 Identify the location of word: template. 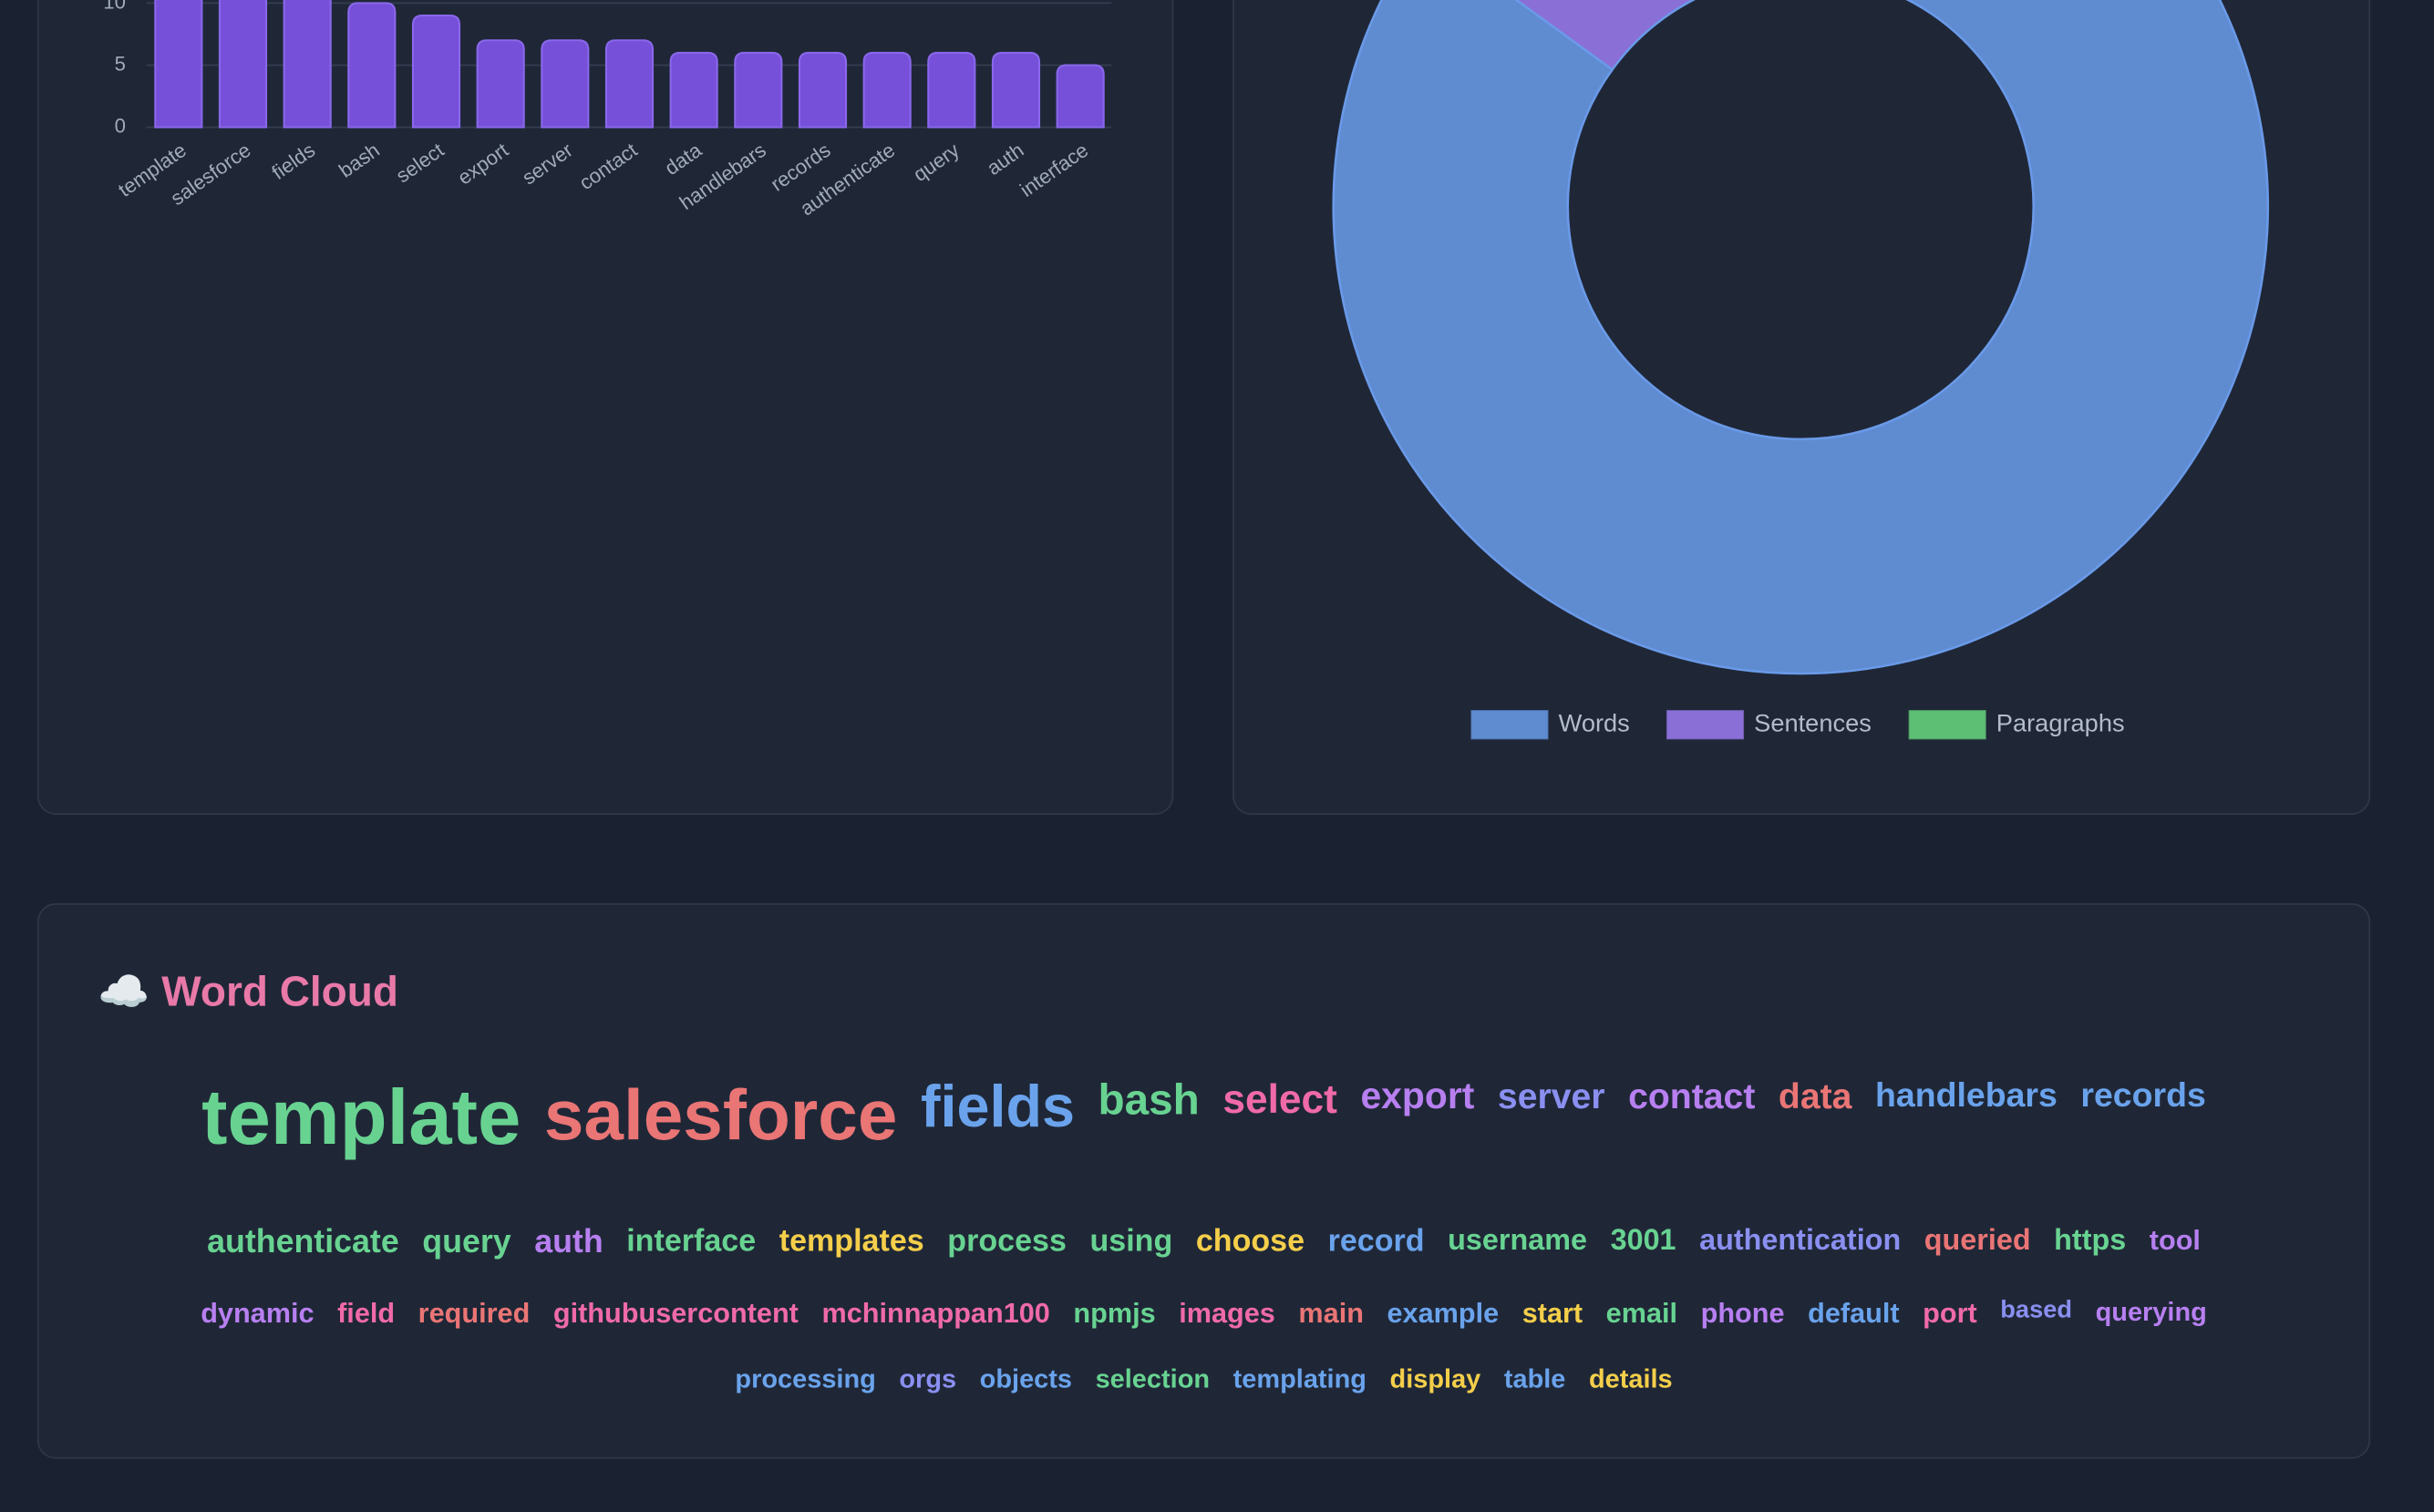
(361, 1117).